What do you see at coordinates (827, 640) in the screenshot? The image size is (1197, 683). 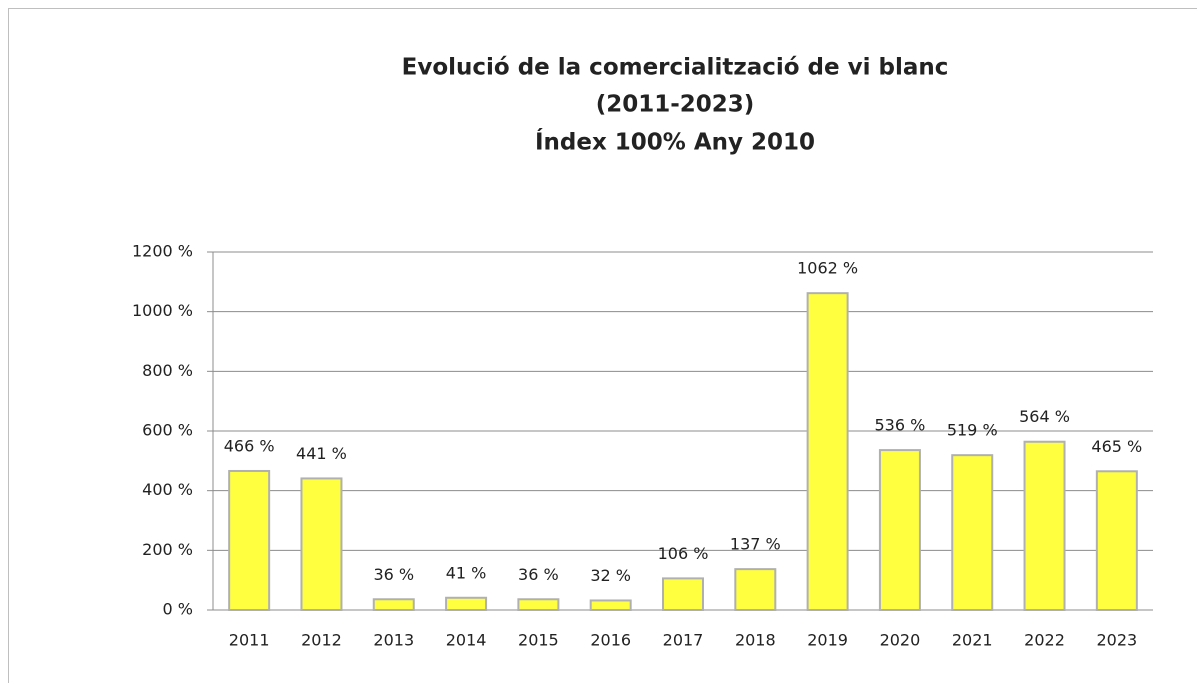 I see `x-tick-label: 2019` at bounding box center [827, 640].